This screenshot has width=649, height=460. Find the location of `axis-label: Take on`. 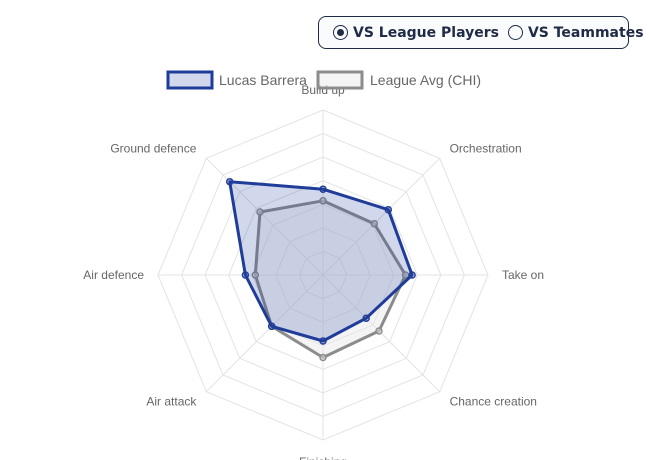

axis-label: Take on is located at coordinates (523, 275).